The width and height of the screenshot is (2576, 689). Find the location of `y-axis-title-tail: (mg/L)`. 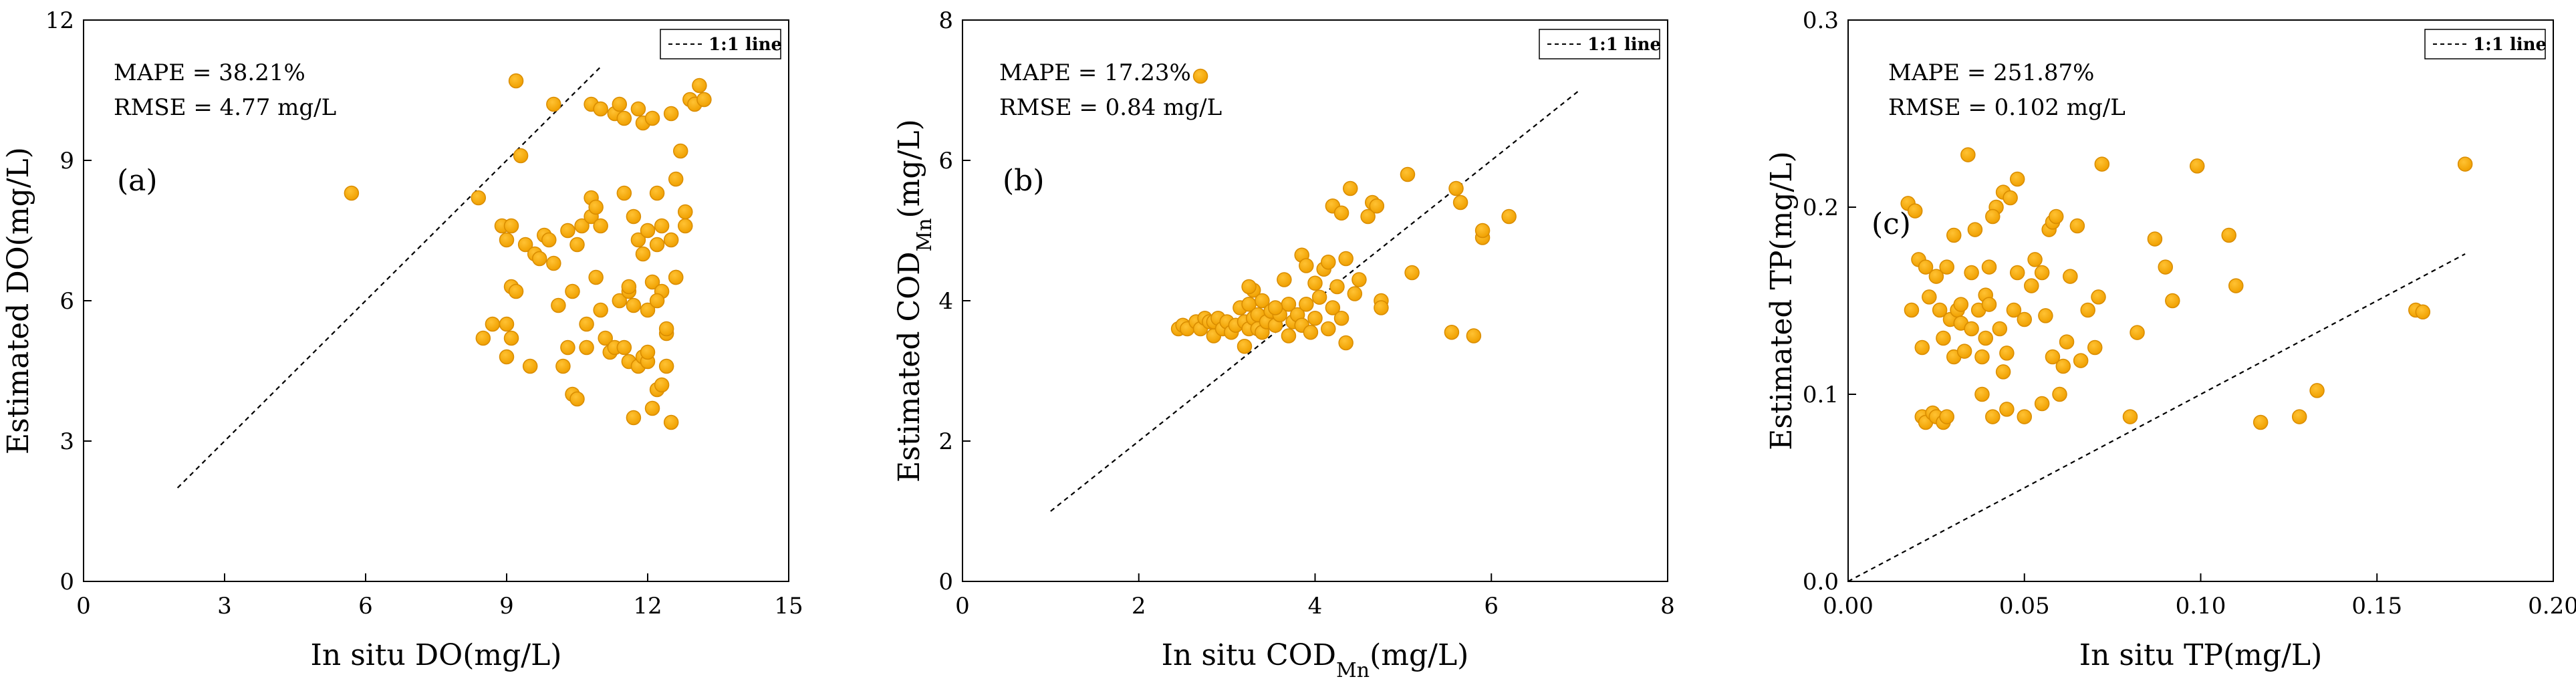

y-axis-title-tail: (mg/L) is located at coordinates (909, 168).